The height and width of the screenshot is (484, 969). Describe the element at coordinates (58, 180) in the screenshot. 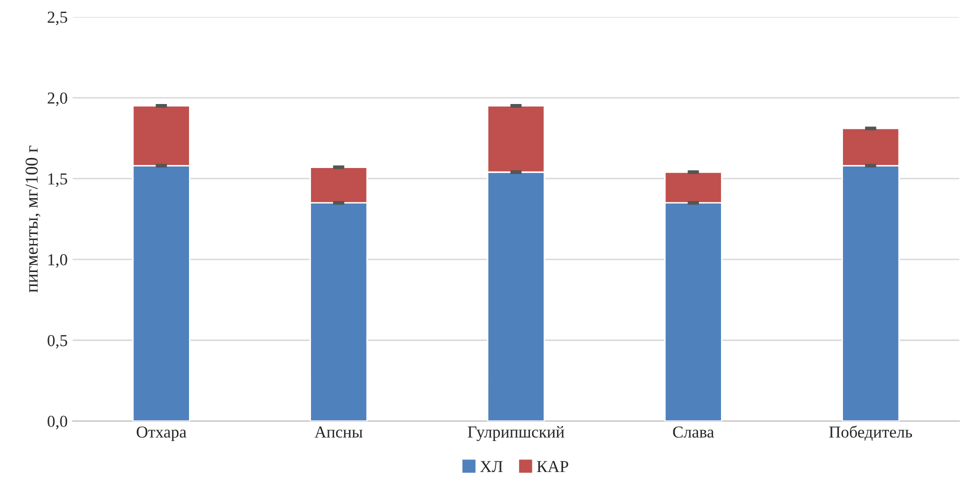

I see `y-tick-label: 1,5` at that location.